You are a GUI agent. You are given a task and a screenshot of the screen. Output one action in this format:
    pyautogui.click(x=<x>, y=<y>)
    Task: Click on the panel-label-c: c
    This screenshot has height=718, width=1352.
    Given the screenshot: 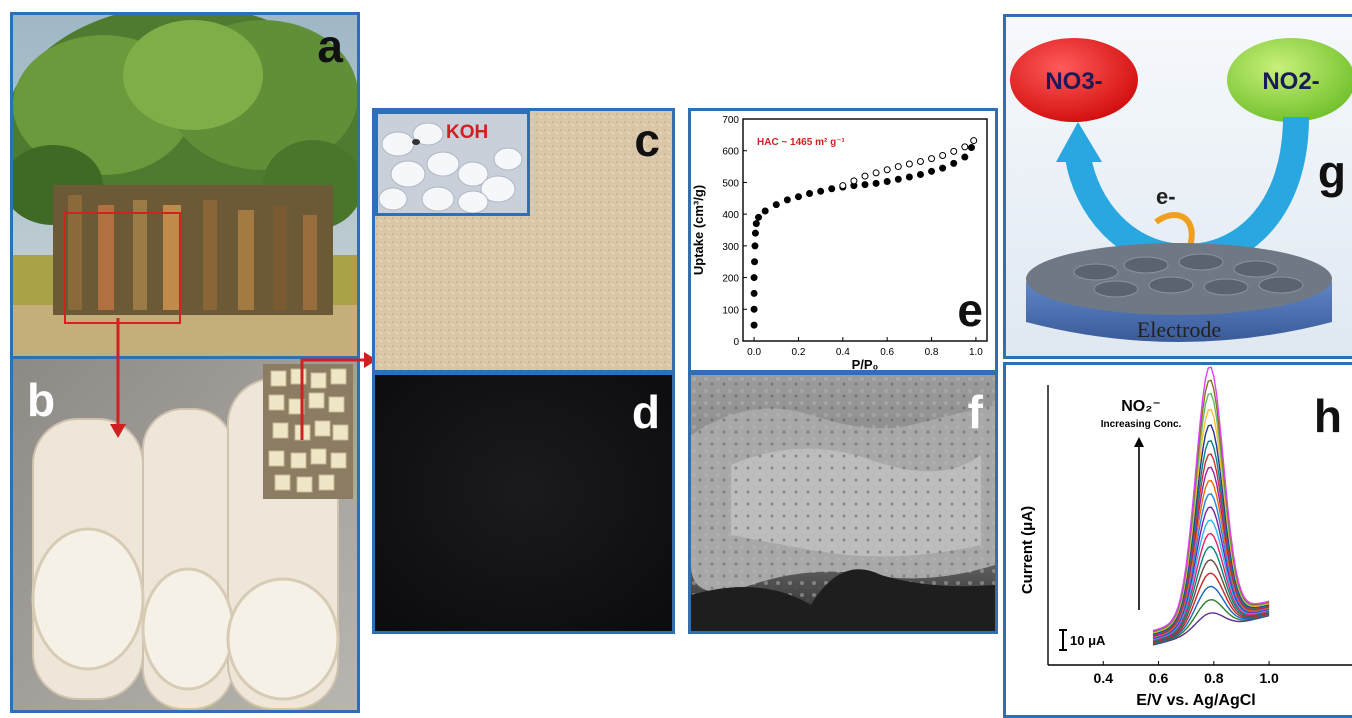 What is the action you would take?
    pyautogui.click(x=647, y=140)
    